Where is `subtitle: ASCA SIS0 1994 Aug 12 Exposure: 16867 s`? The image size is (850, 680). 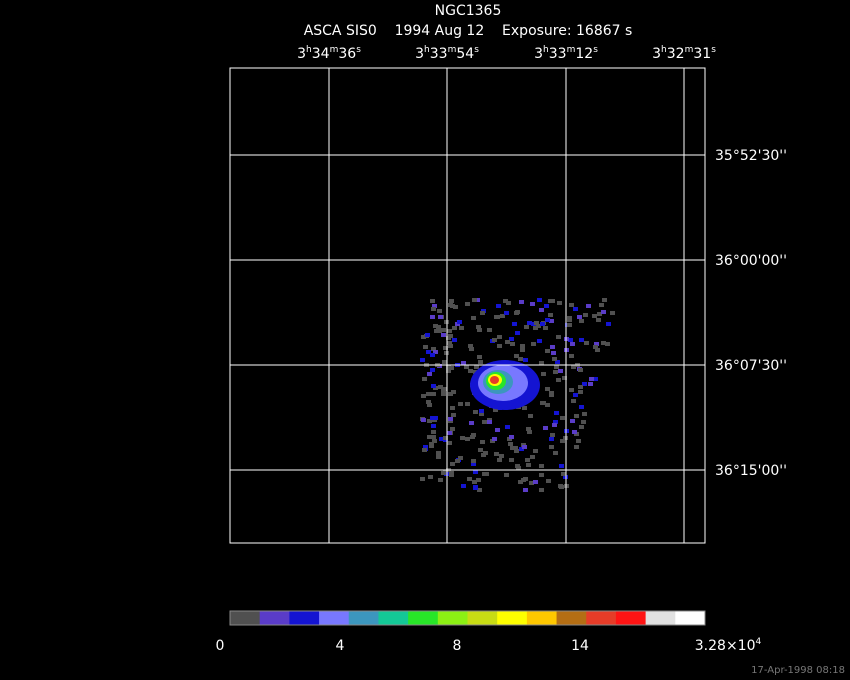 subtitle: ASCA SIS0 1994 Aug 12 Exposure: 16867 s is located at coordinates (468, 31).